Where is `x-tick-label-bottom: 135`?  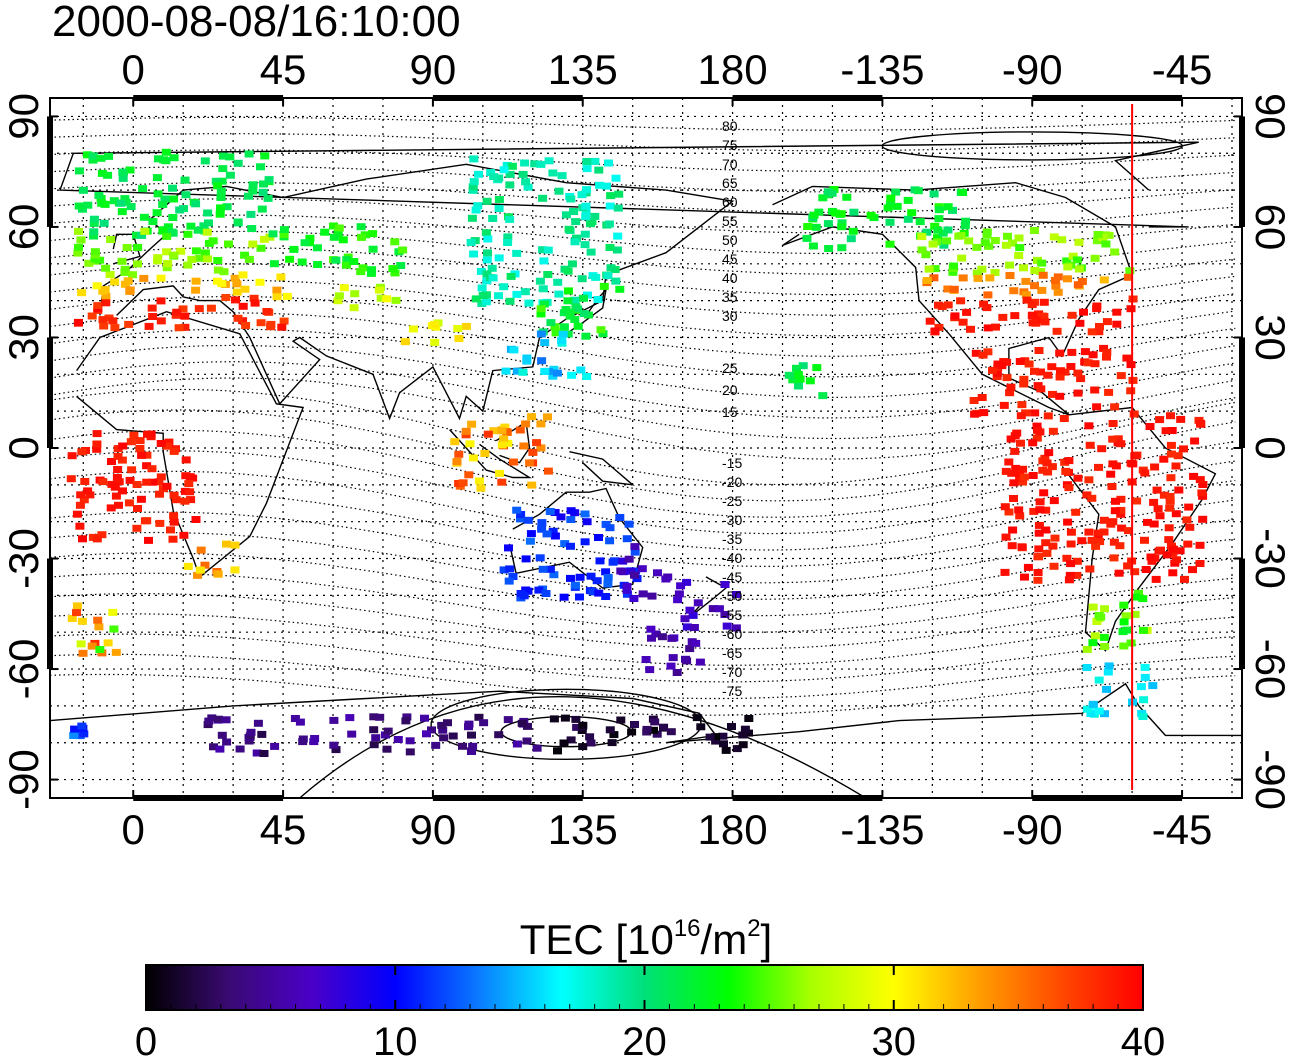
x-tick-label-bottom: 135 is located at coordinates (583, 829).